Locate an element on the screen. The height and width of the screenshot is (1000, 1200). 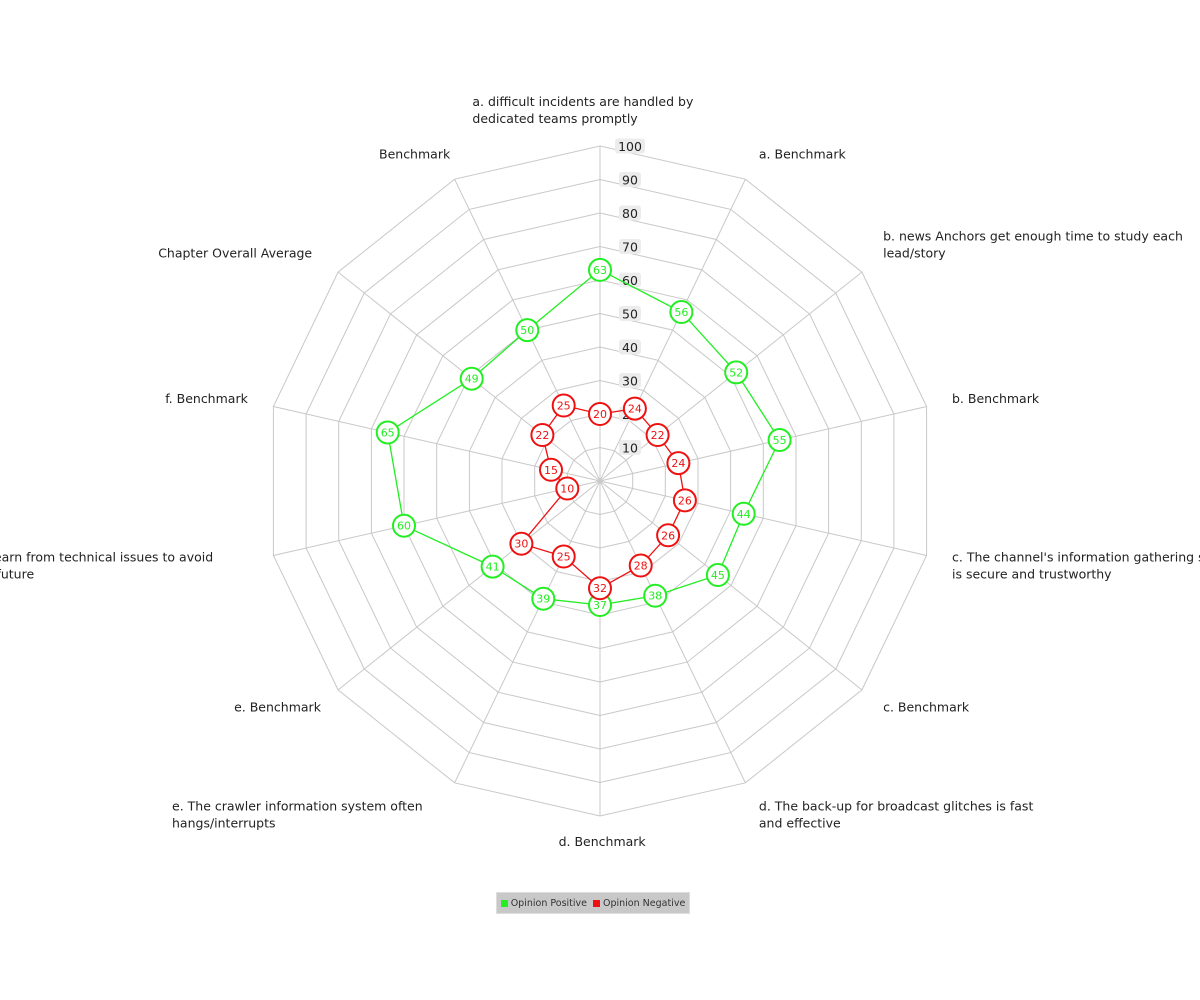
data-label-1-6: 28 is located at coordinates (641, 566).